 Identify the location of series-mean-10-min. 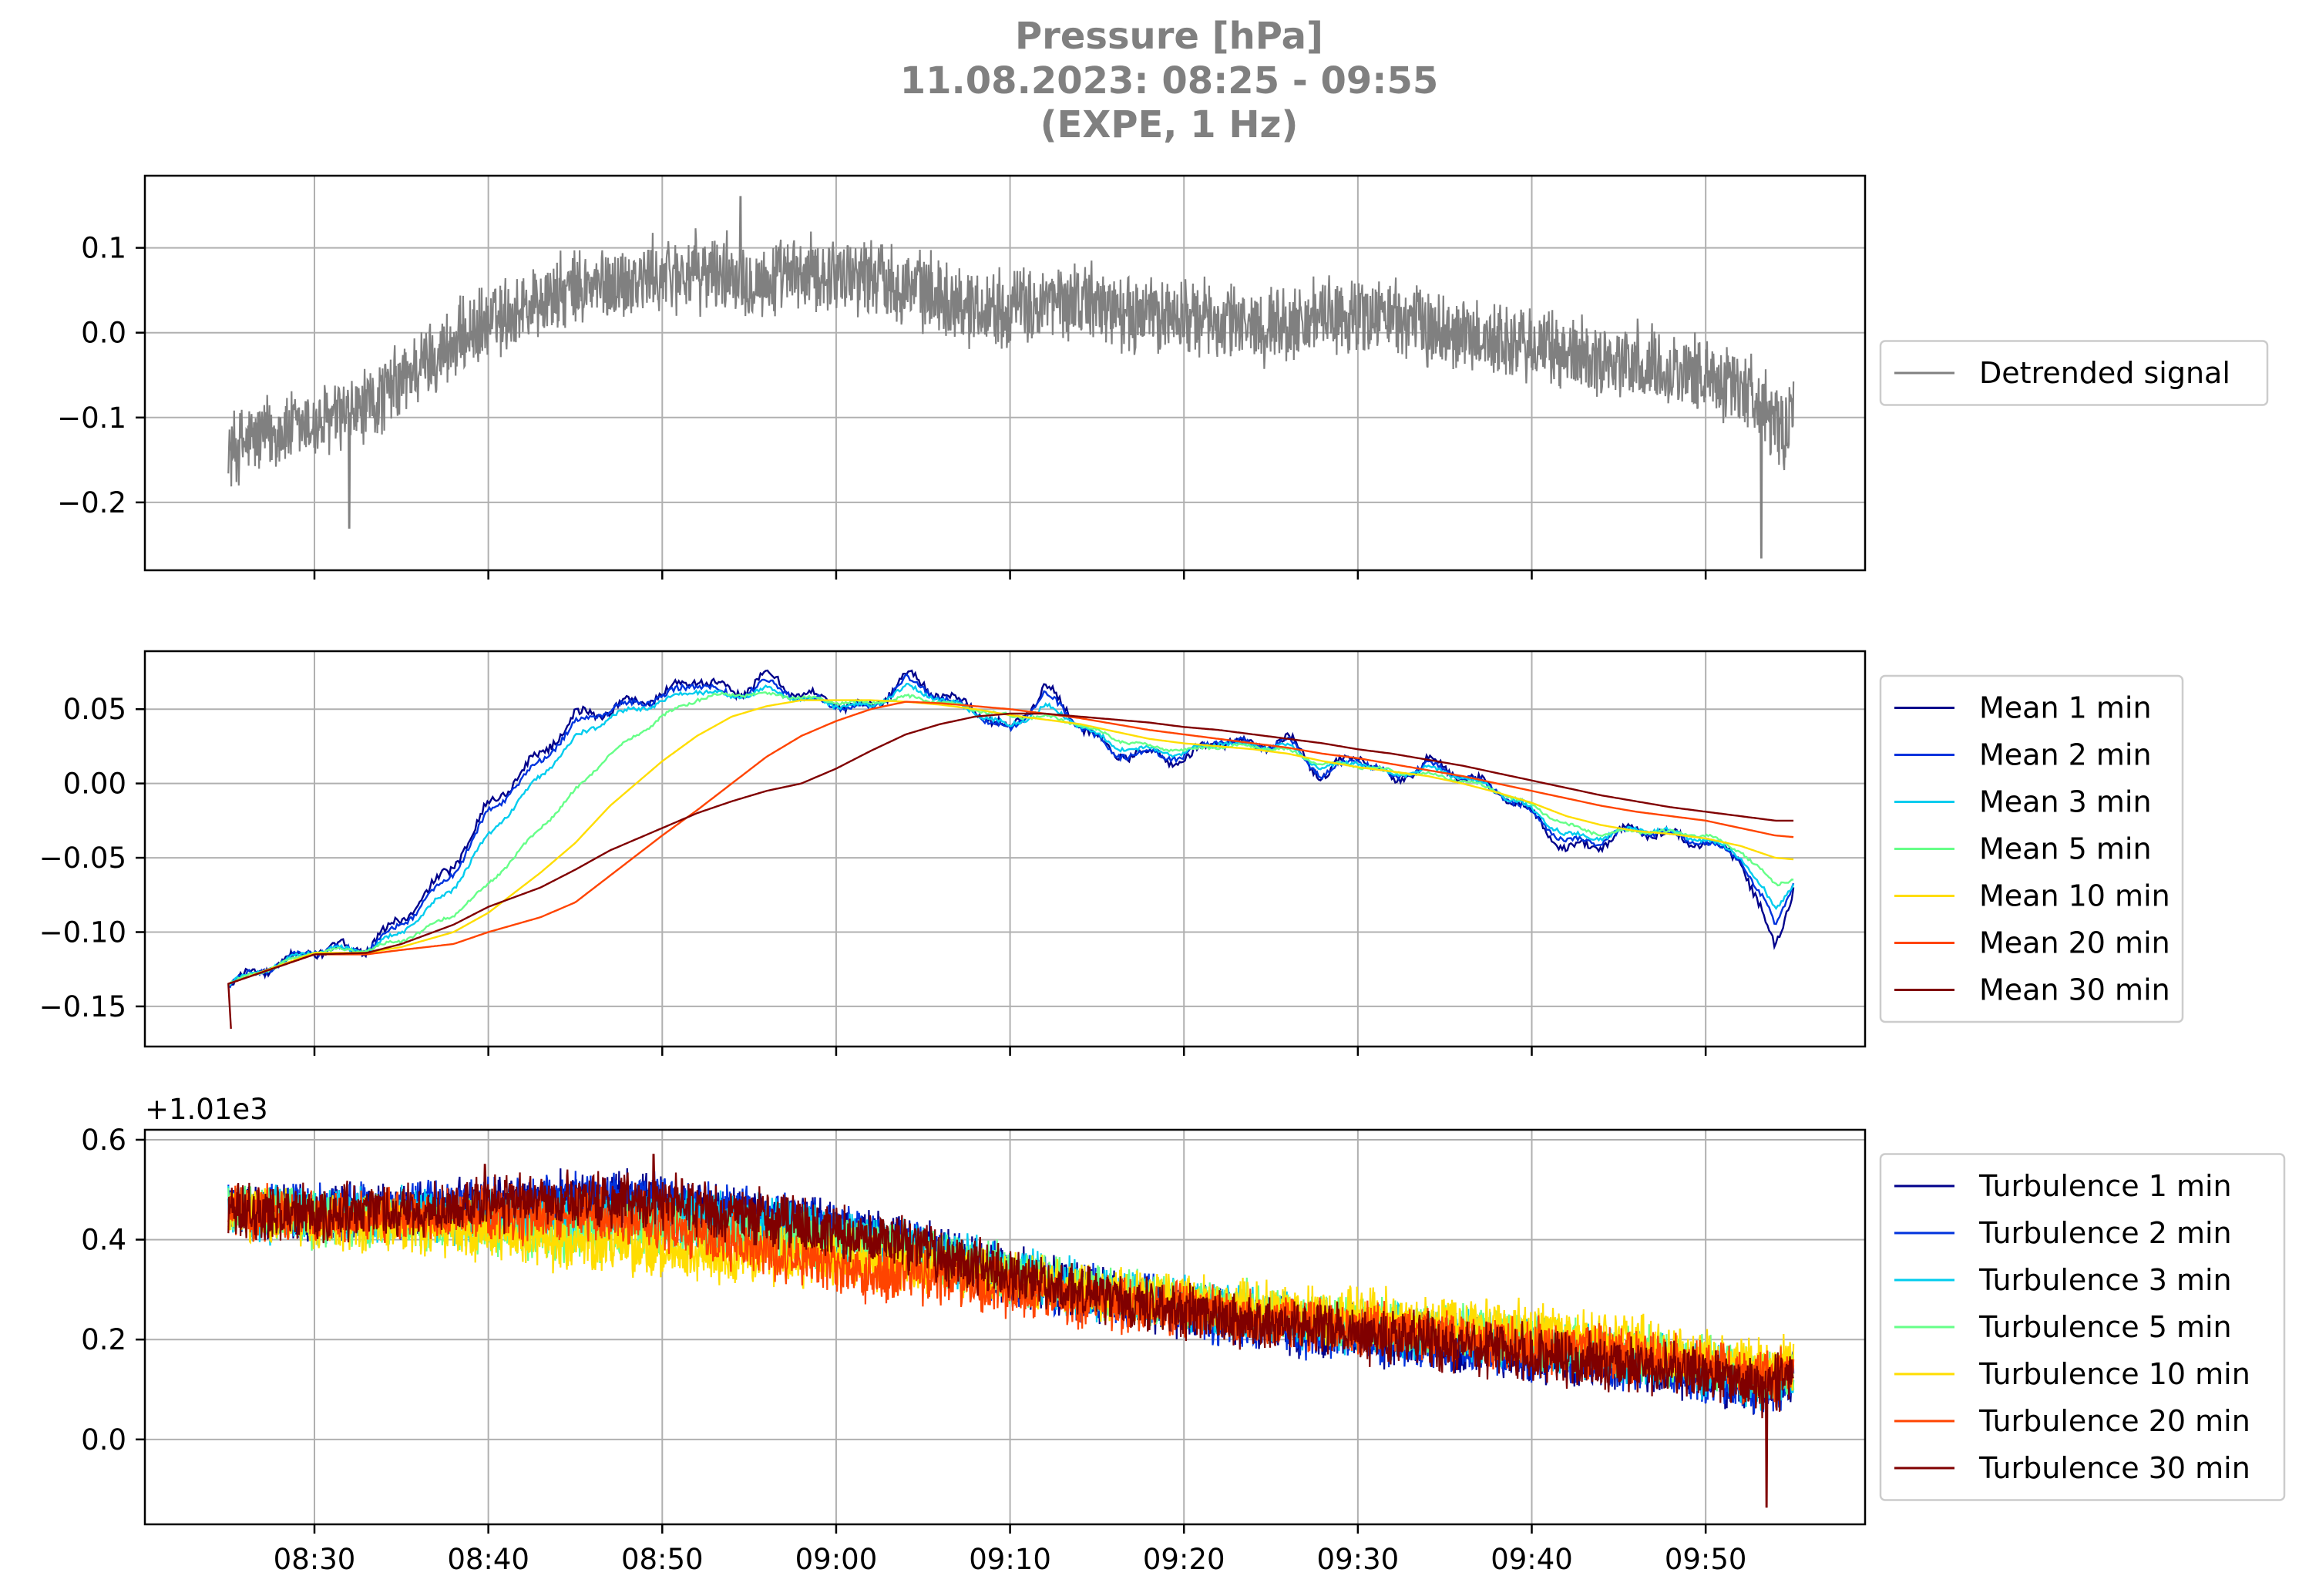
(1010, 842).